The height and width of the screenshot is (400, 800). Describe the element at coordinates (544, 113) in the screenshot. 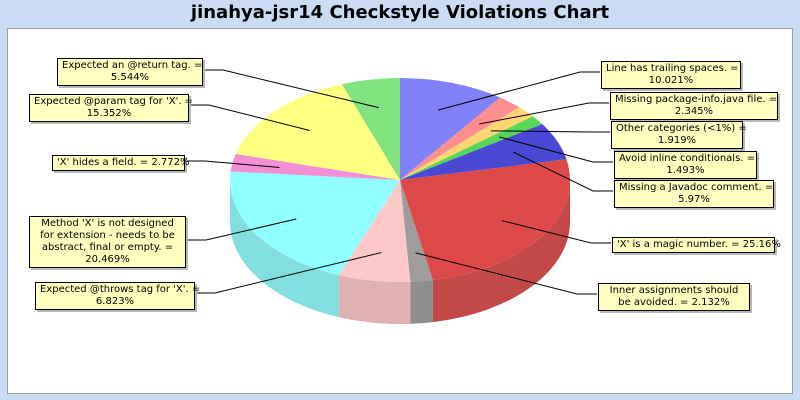

I see `leader-package-info` at that location.